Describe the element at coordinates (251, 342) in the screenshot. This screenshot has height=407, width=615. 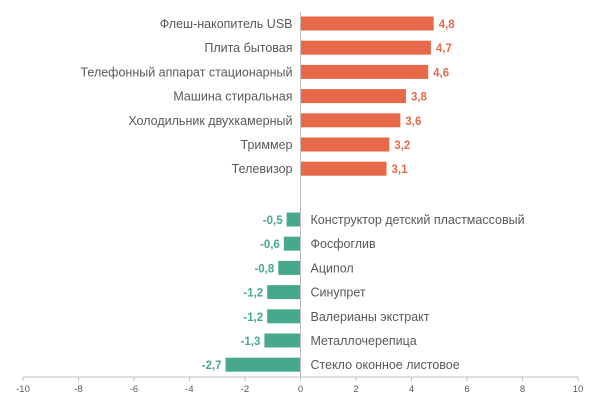
I see `value-label-negative-5: -1,3` at that location.